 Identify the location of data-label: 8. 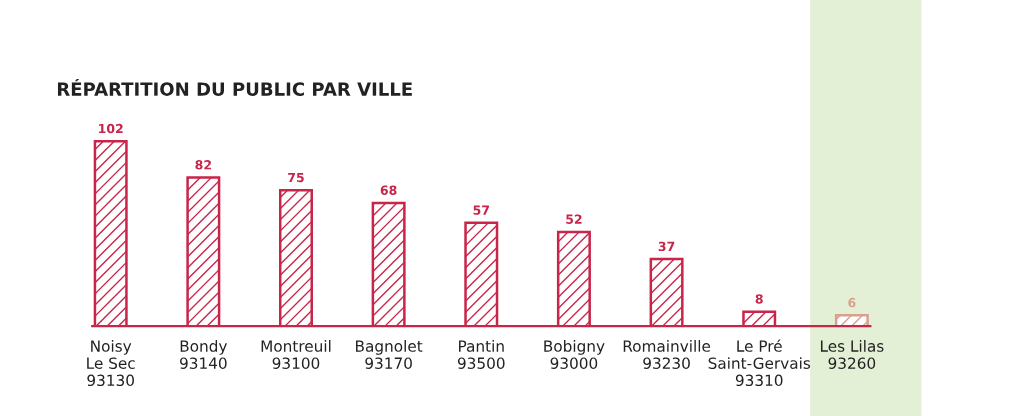
(759, 299).